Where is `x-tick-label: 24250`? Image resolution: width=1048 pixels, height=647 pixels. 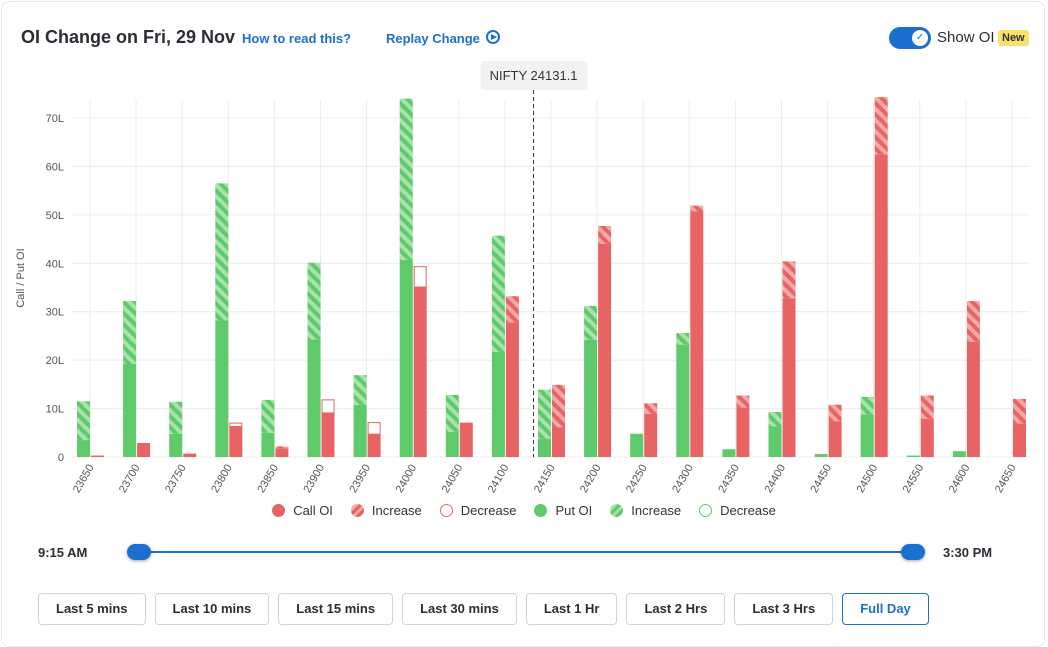
x-tick-label: 24250 is located at coordinates (637, 479).